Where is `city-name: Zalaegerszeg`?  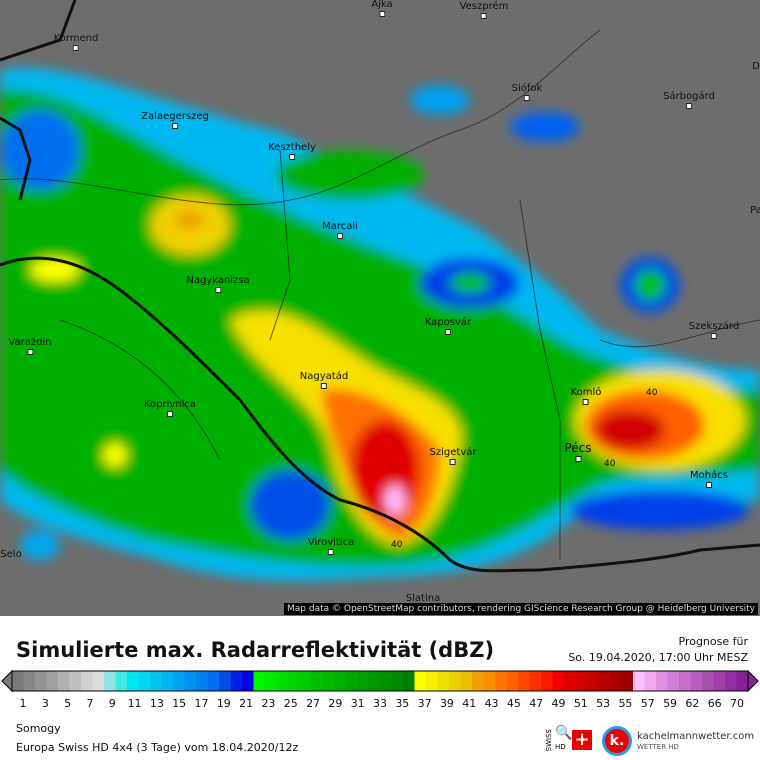 city-name: Zalaegerszeg is located at coordinates (175, 116).